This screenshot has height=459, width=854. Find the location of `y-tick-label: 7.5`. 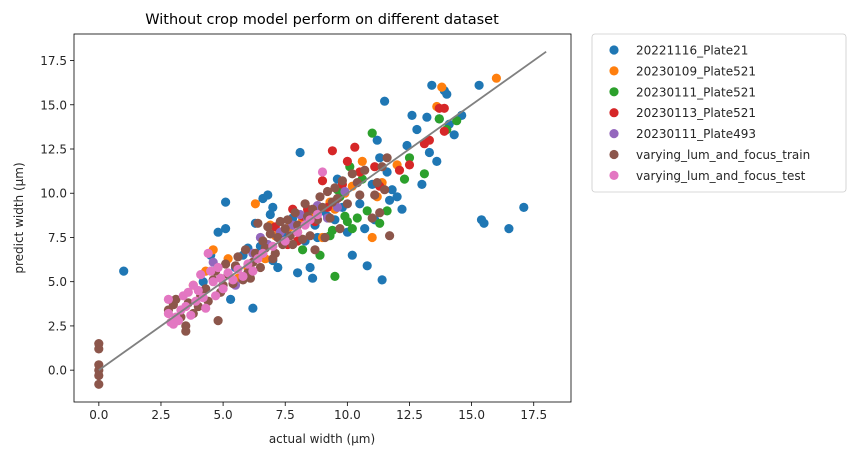

y-tick-label: 7.5 is located at coordinates (57, 238).